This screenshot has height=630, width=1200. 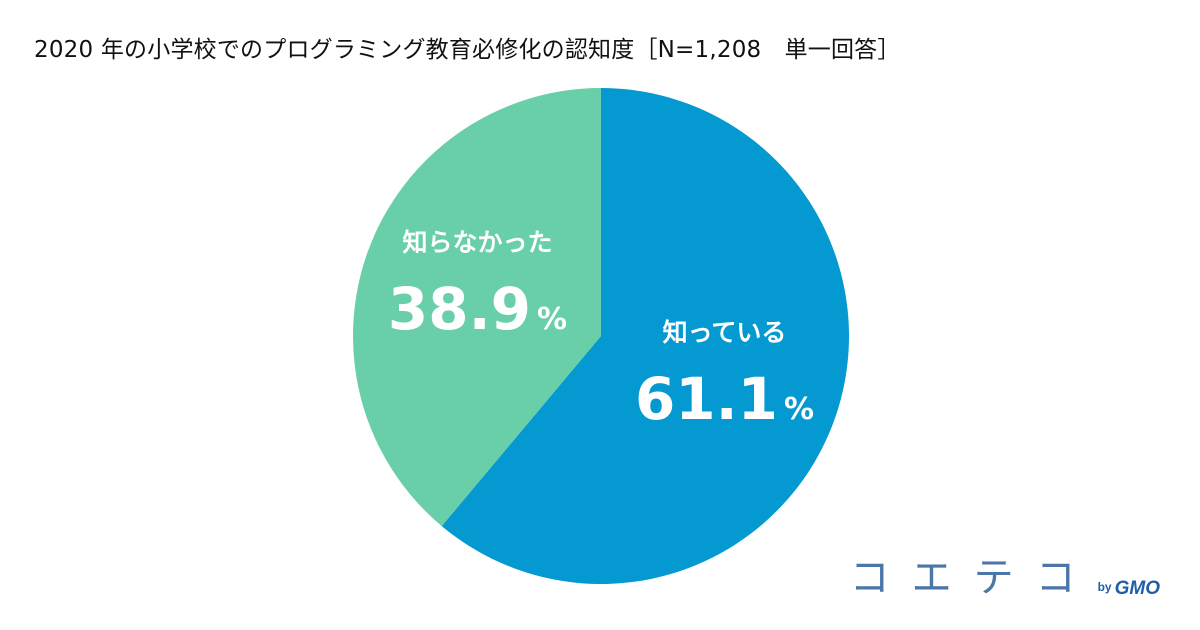 What do you see at coordinates (724, 399) in the screenshot?
I see `slice-value-label-0: 61.1%` at bounding box center [724, 399].